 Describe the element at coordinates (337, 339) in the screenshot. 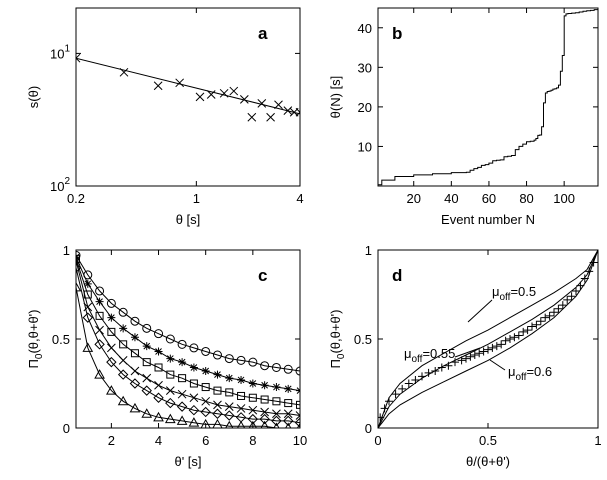

I see `y-axis-label: Π0(θ,θ+θ')` at that location.